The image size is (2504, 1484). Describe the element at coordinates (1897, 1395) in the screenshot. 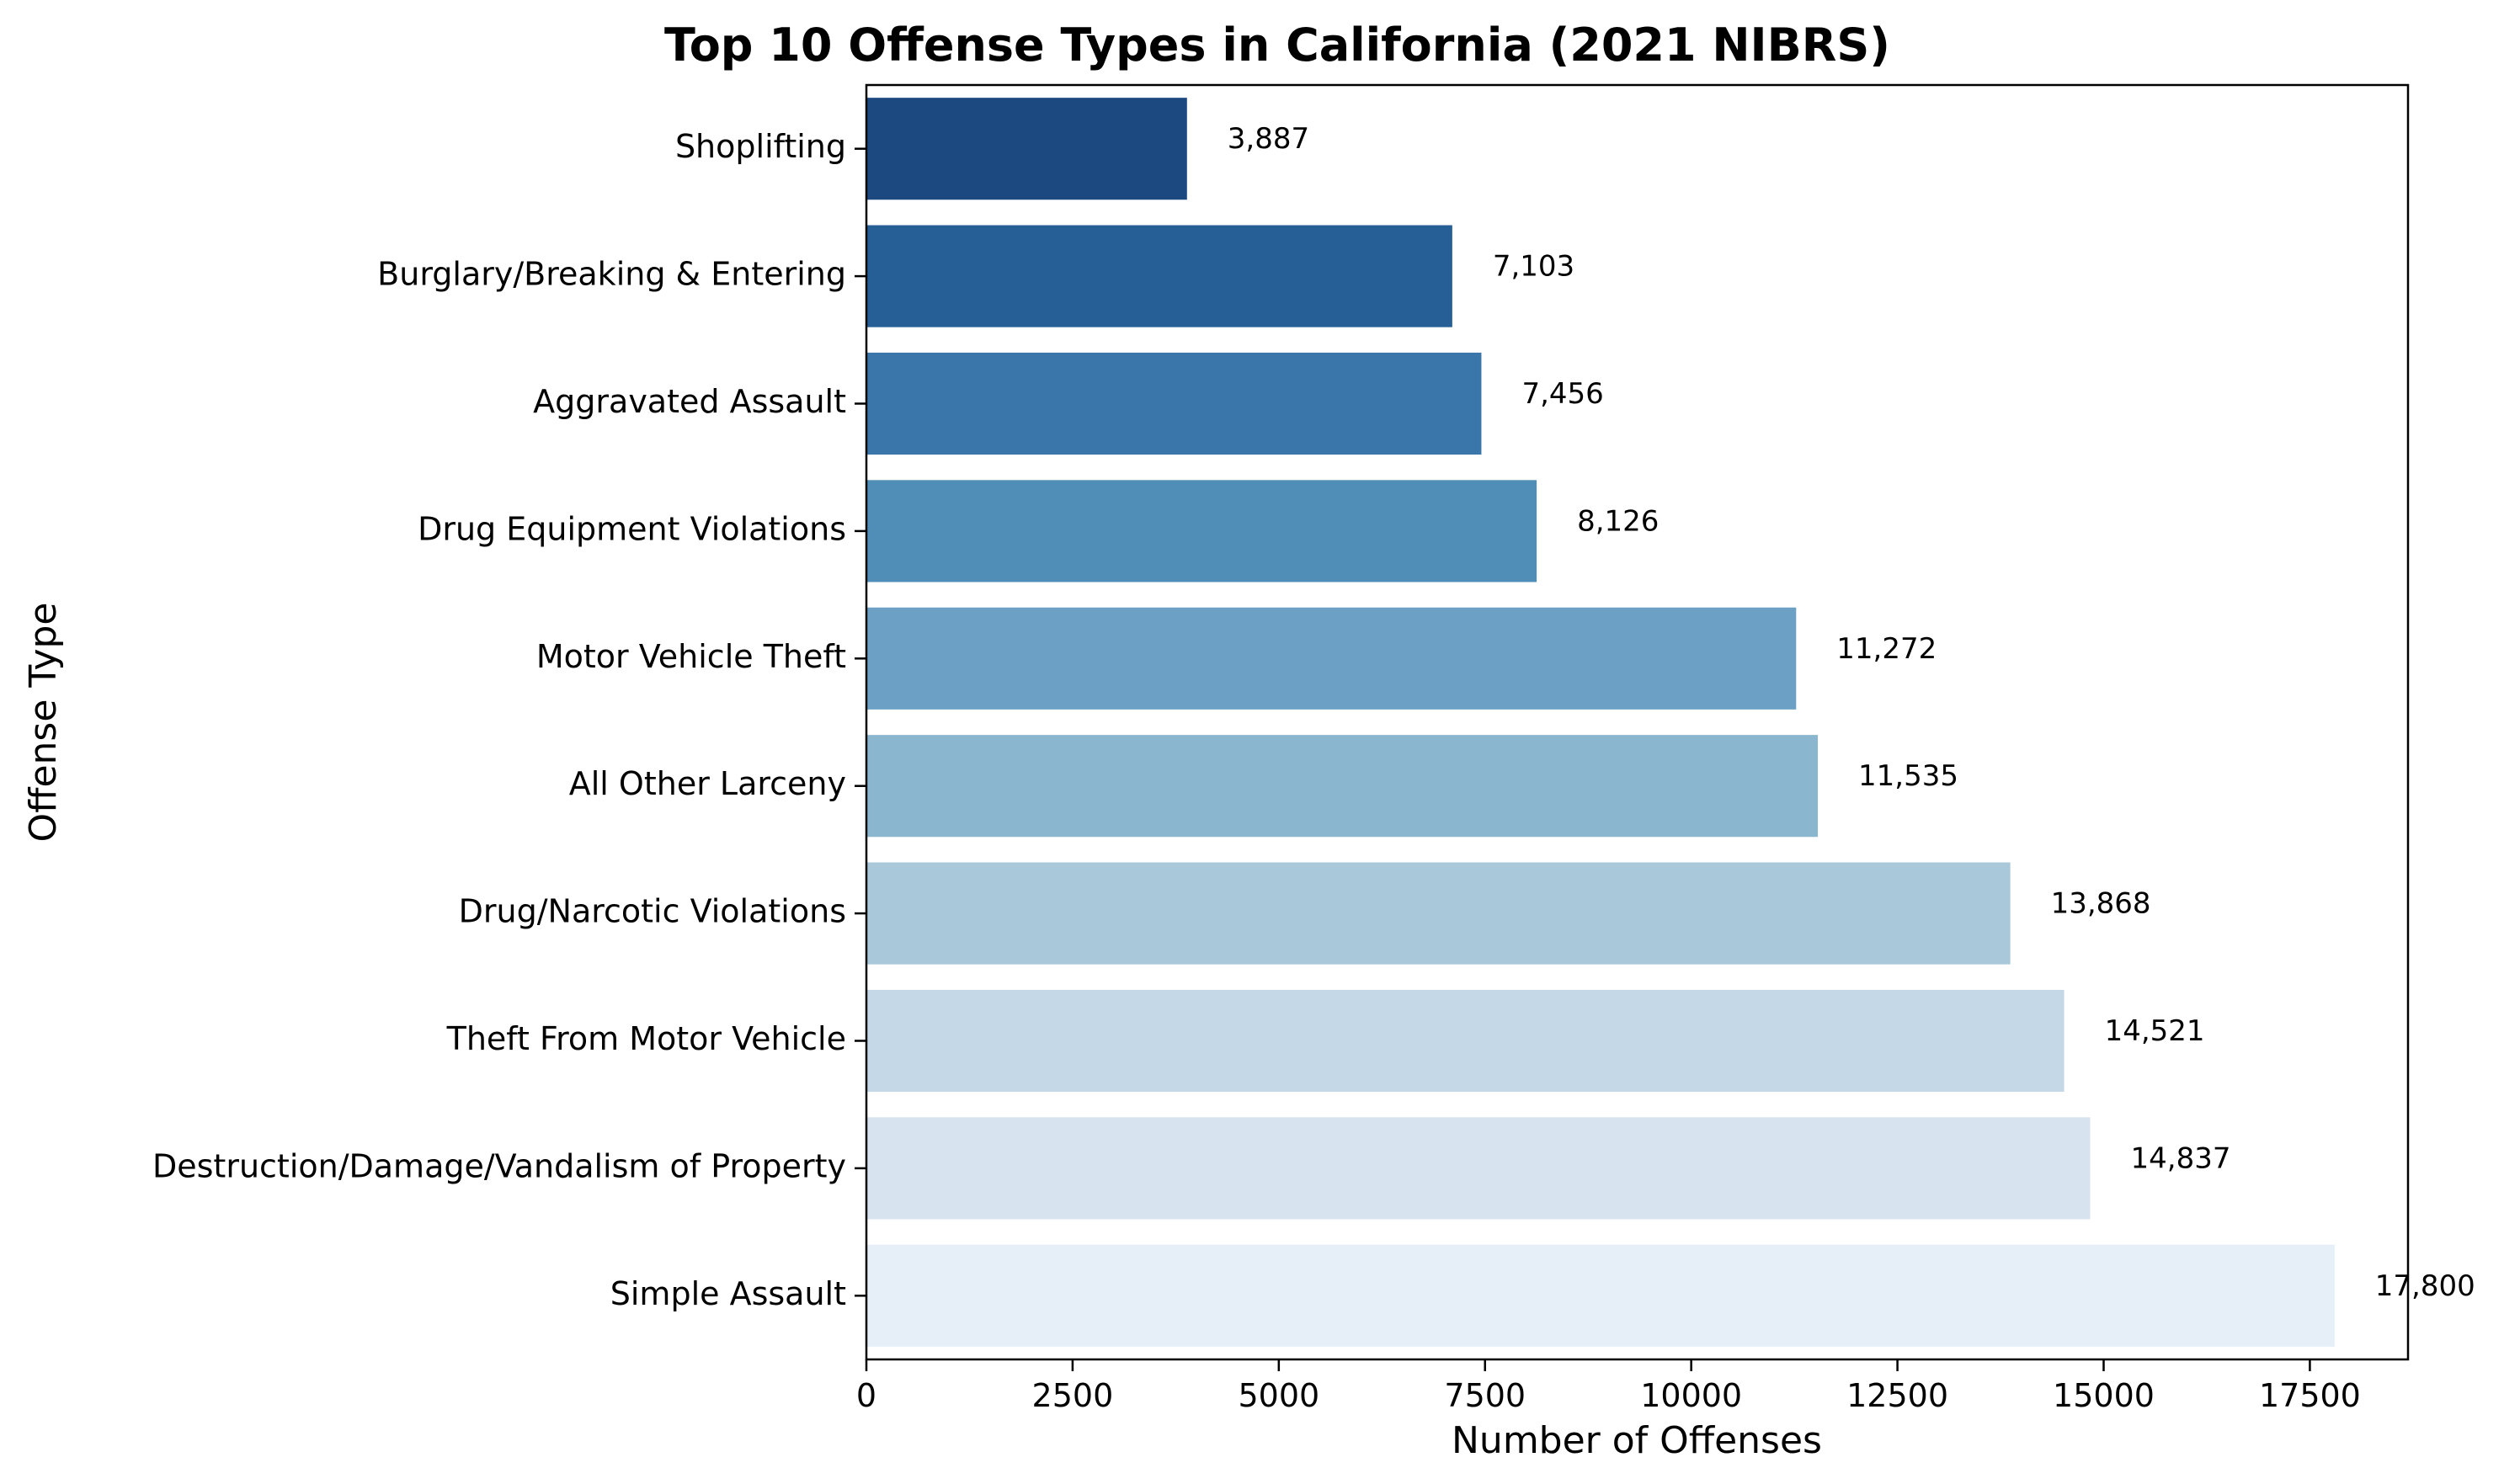

I see `x-tick-label: 12500` at that location.